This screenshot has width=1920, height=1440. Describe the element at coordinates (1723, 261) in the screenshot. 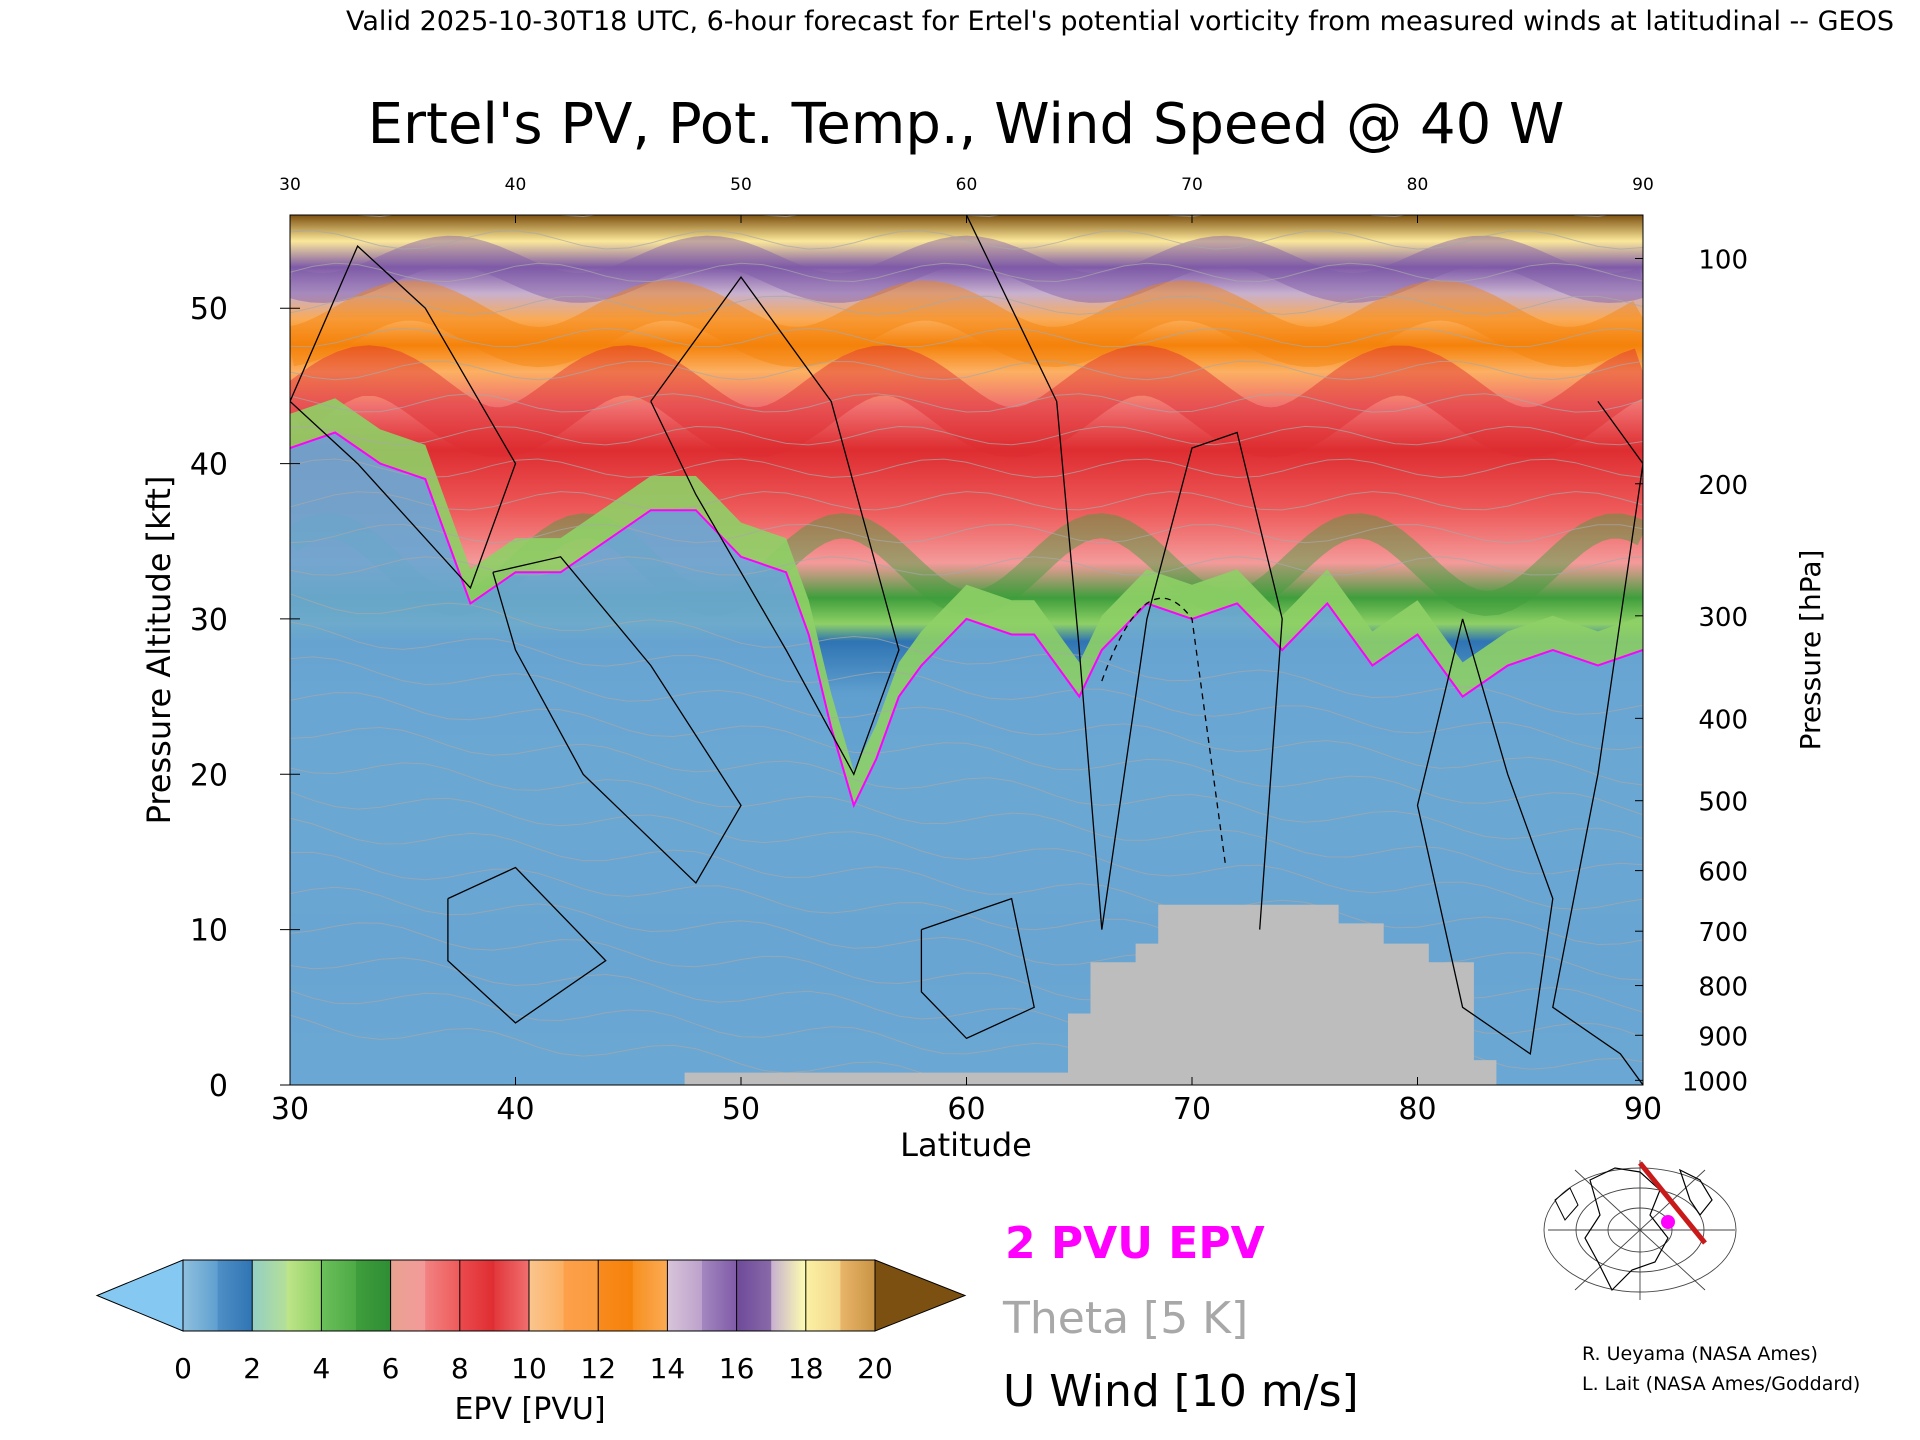

I see `pressure-tick-label: 100` at that location.